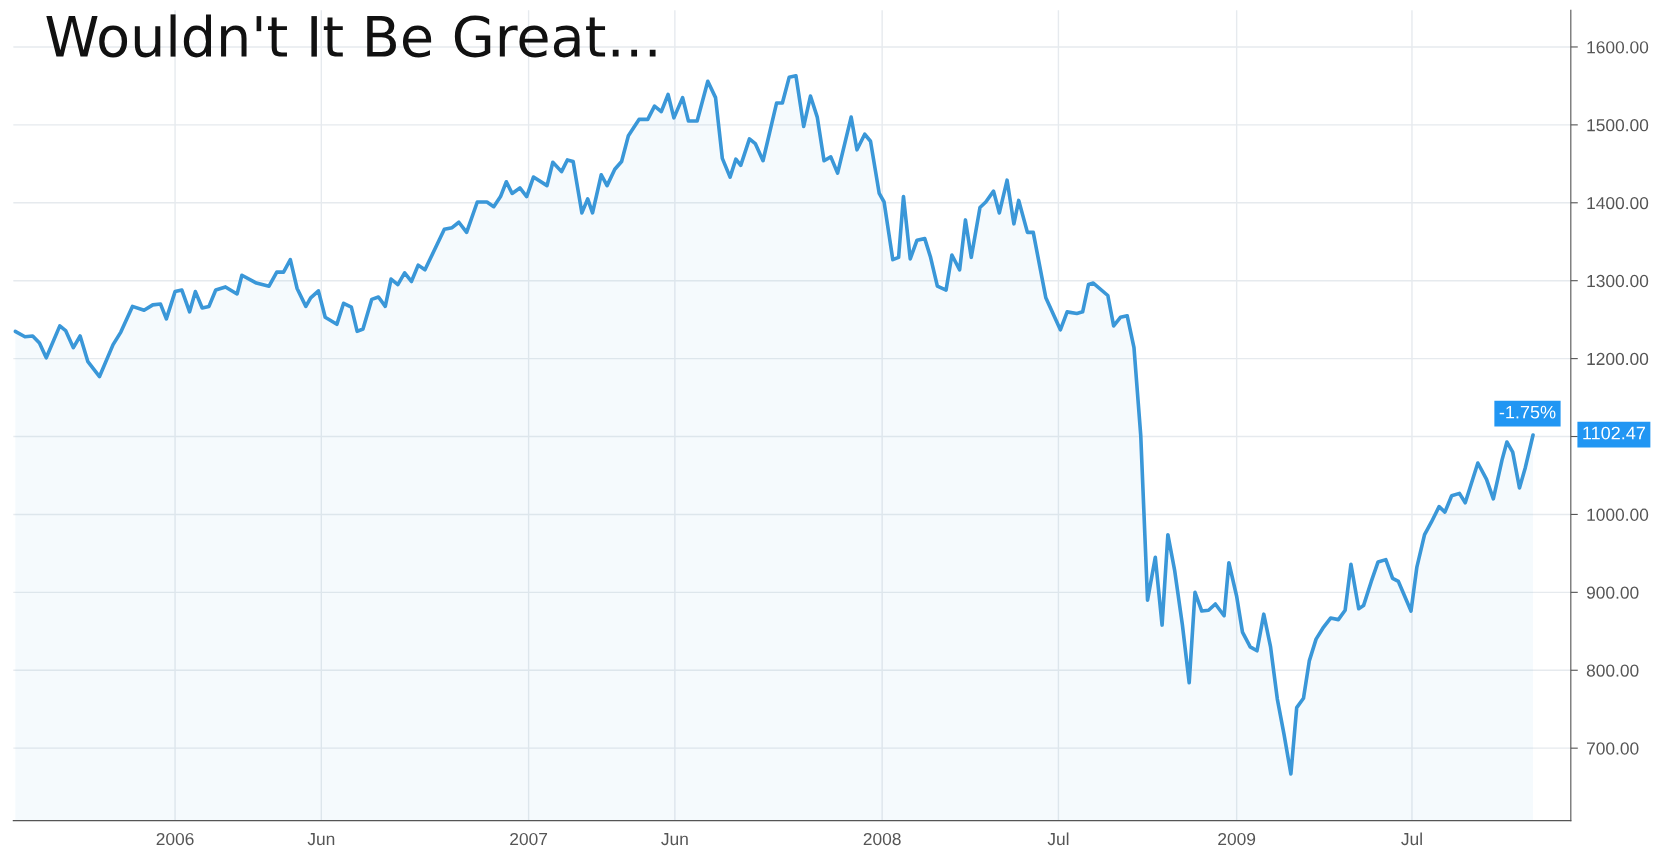 The image size is (1664, 862). Describe the element at coordinates (1618, 281) in the screenshot. I see `y-tick-label: 1300.00` at that location.